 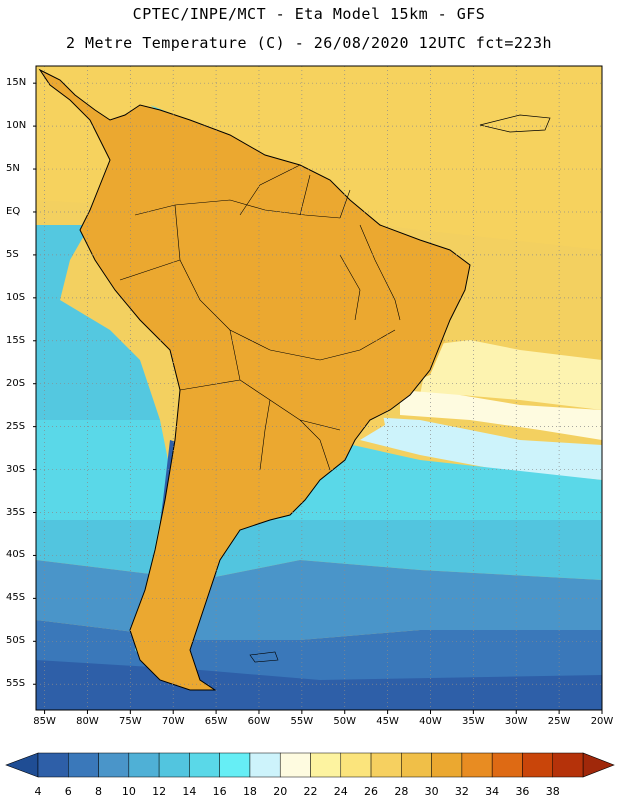 I want to click on colorbar-right-arrow, so click(x=598, y=765).